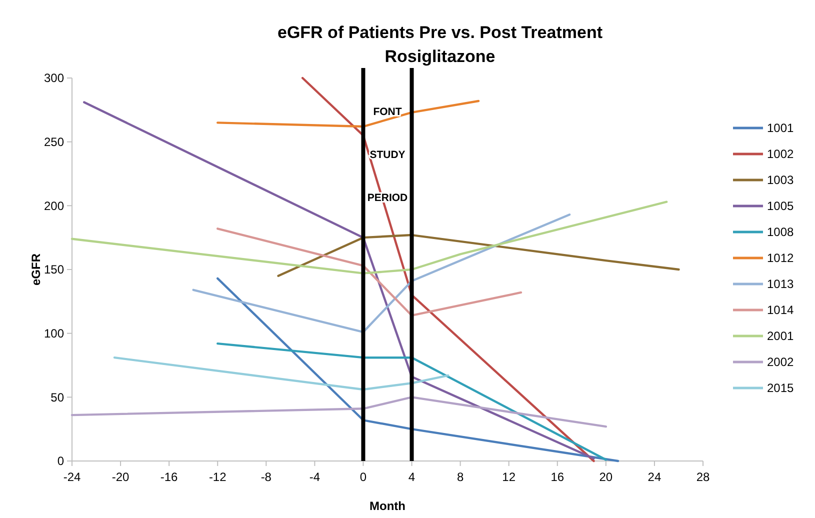  I want to click on y-tick-label: 50, so click(57, 397).